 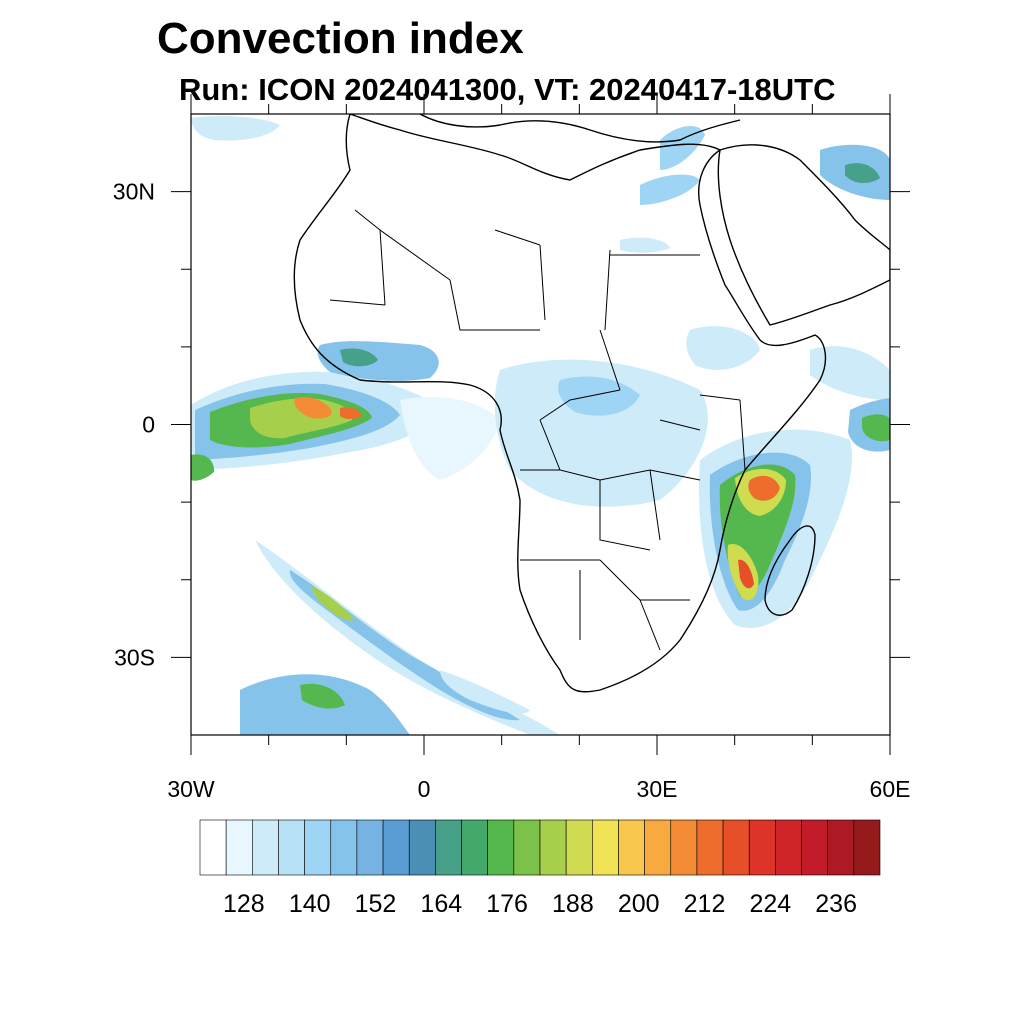 What do you see at coordinates (862, 173) in the screenshot?
I see `field-iran-core` at bounding box center [862, 173].